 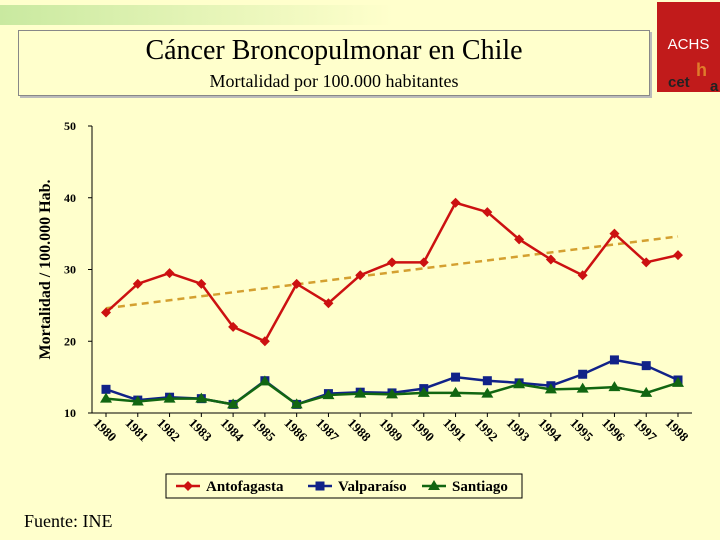 What do you see at coordinates (328, 15) in the screenshot?
I see `header-stripe` at bounding box center [328, 15].